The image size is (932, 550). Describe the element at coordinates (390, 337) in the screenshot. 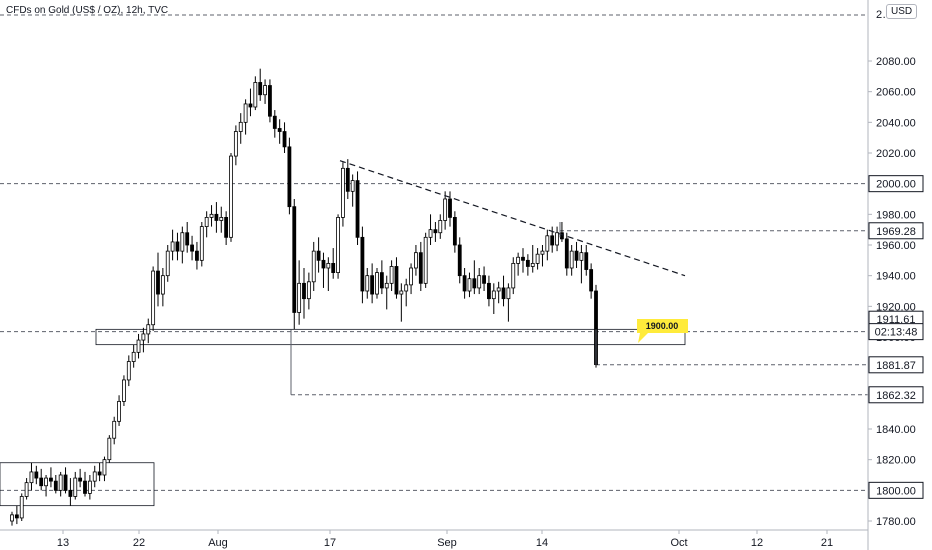

I see `support-zone-upper` at that location.